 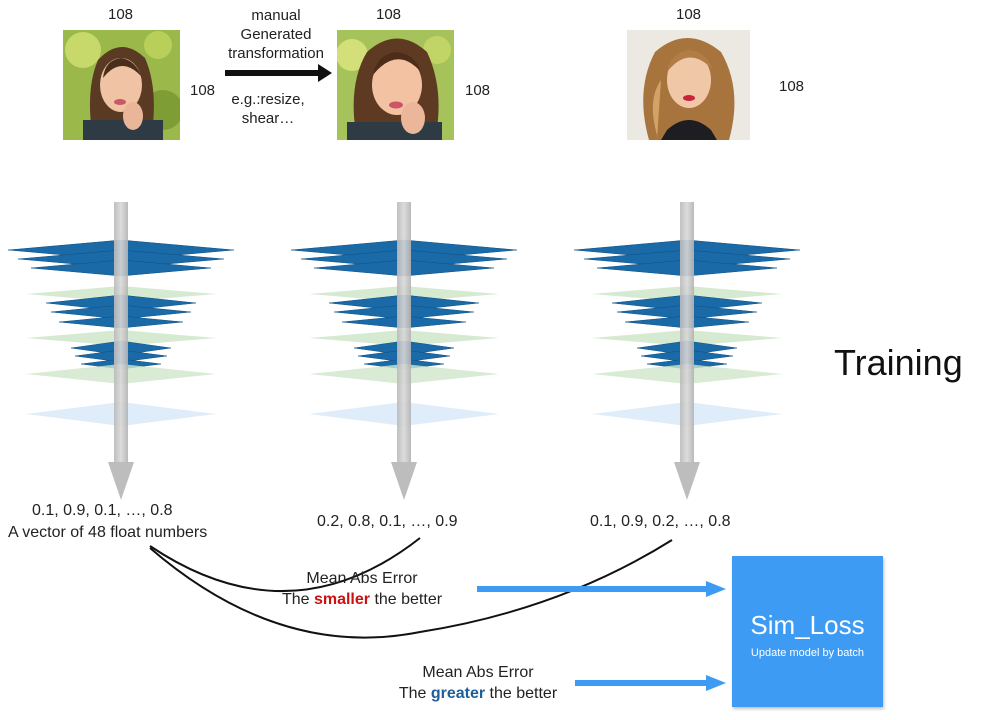 I want to click on transform-line-2: Generated, so click(x=276, y=34).